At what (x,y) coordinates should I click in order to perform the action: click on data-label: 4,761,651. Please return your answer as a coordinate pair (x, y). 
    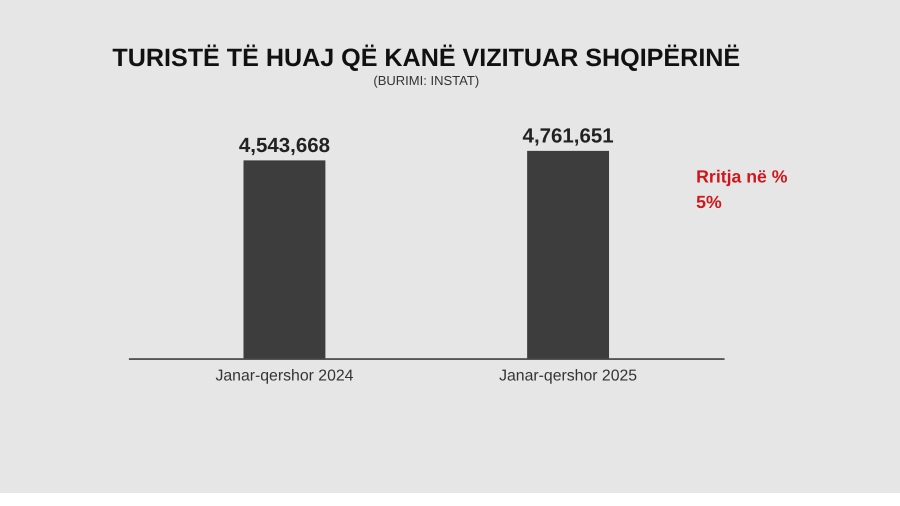
    Looking at the image, I should click on (568, 136).